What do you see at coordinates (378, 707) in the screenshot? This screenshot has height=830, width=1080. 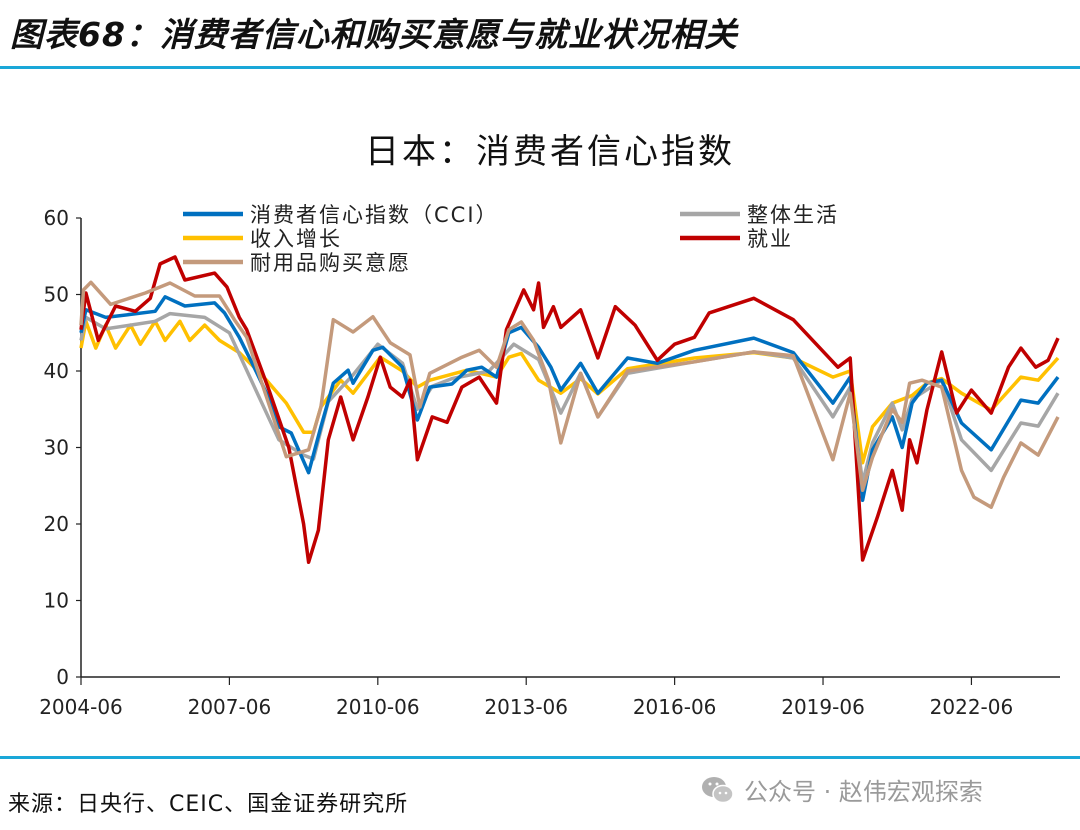 I see `x-tick-label: 2010-06` at bounding box center [378, 707].